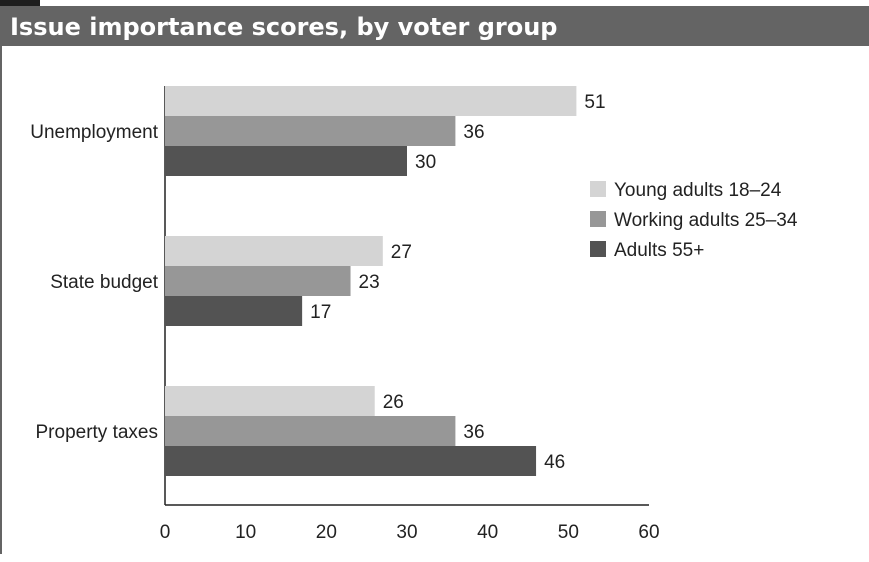 The height and width of the screenshot is (562, 869). I want to click on x-tick-label: 30, so click(406, 532).